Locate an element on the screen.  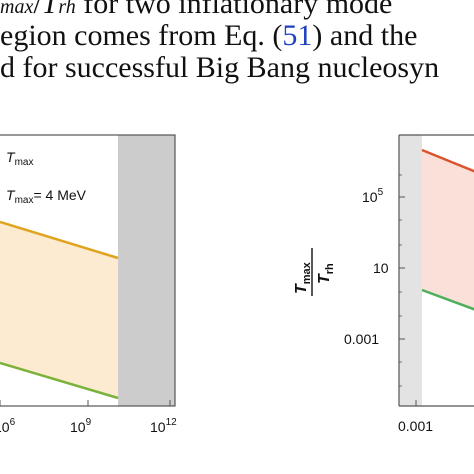
left-excluded-band is located at coordinates (146, 270).